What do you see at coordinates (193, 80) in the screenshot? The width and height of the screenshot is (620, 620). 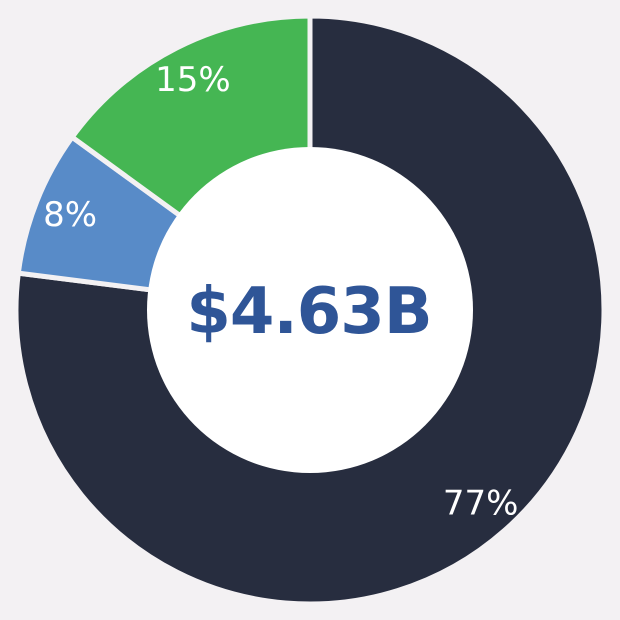 I see `slice-label-3: 15%` at bounding box center [193, 80].